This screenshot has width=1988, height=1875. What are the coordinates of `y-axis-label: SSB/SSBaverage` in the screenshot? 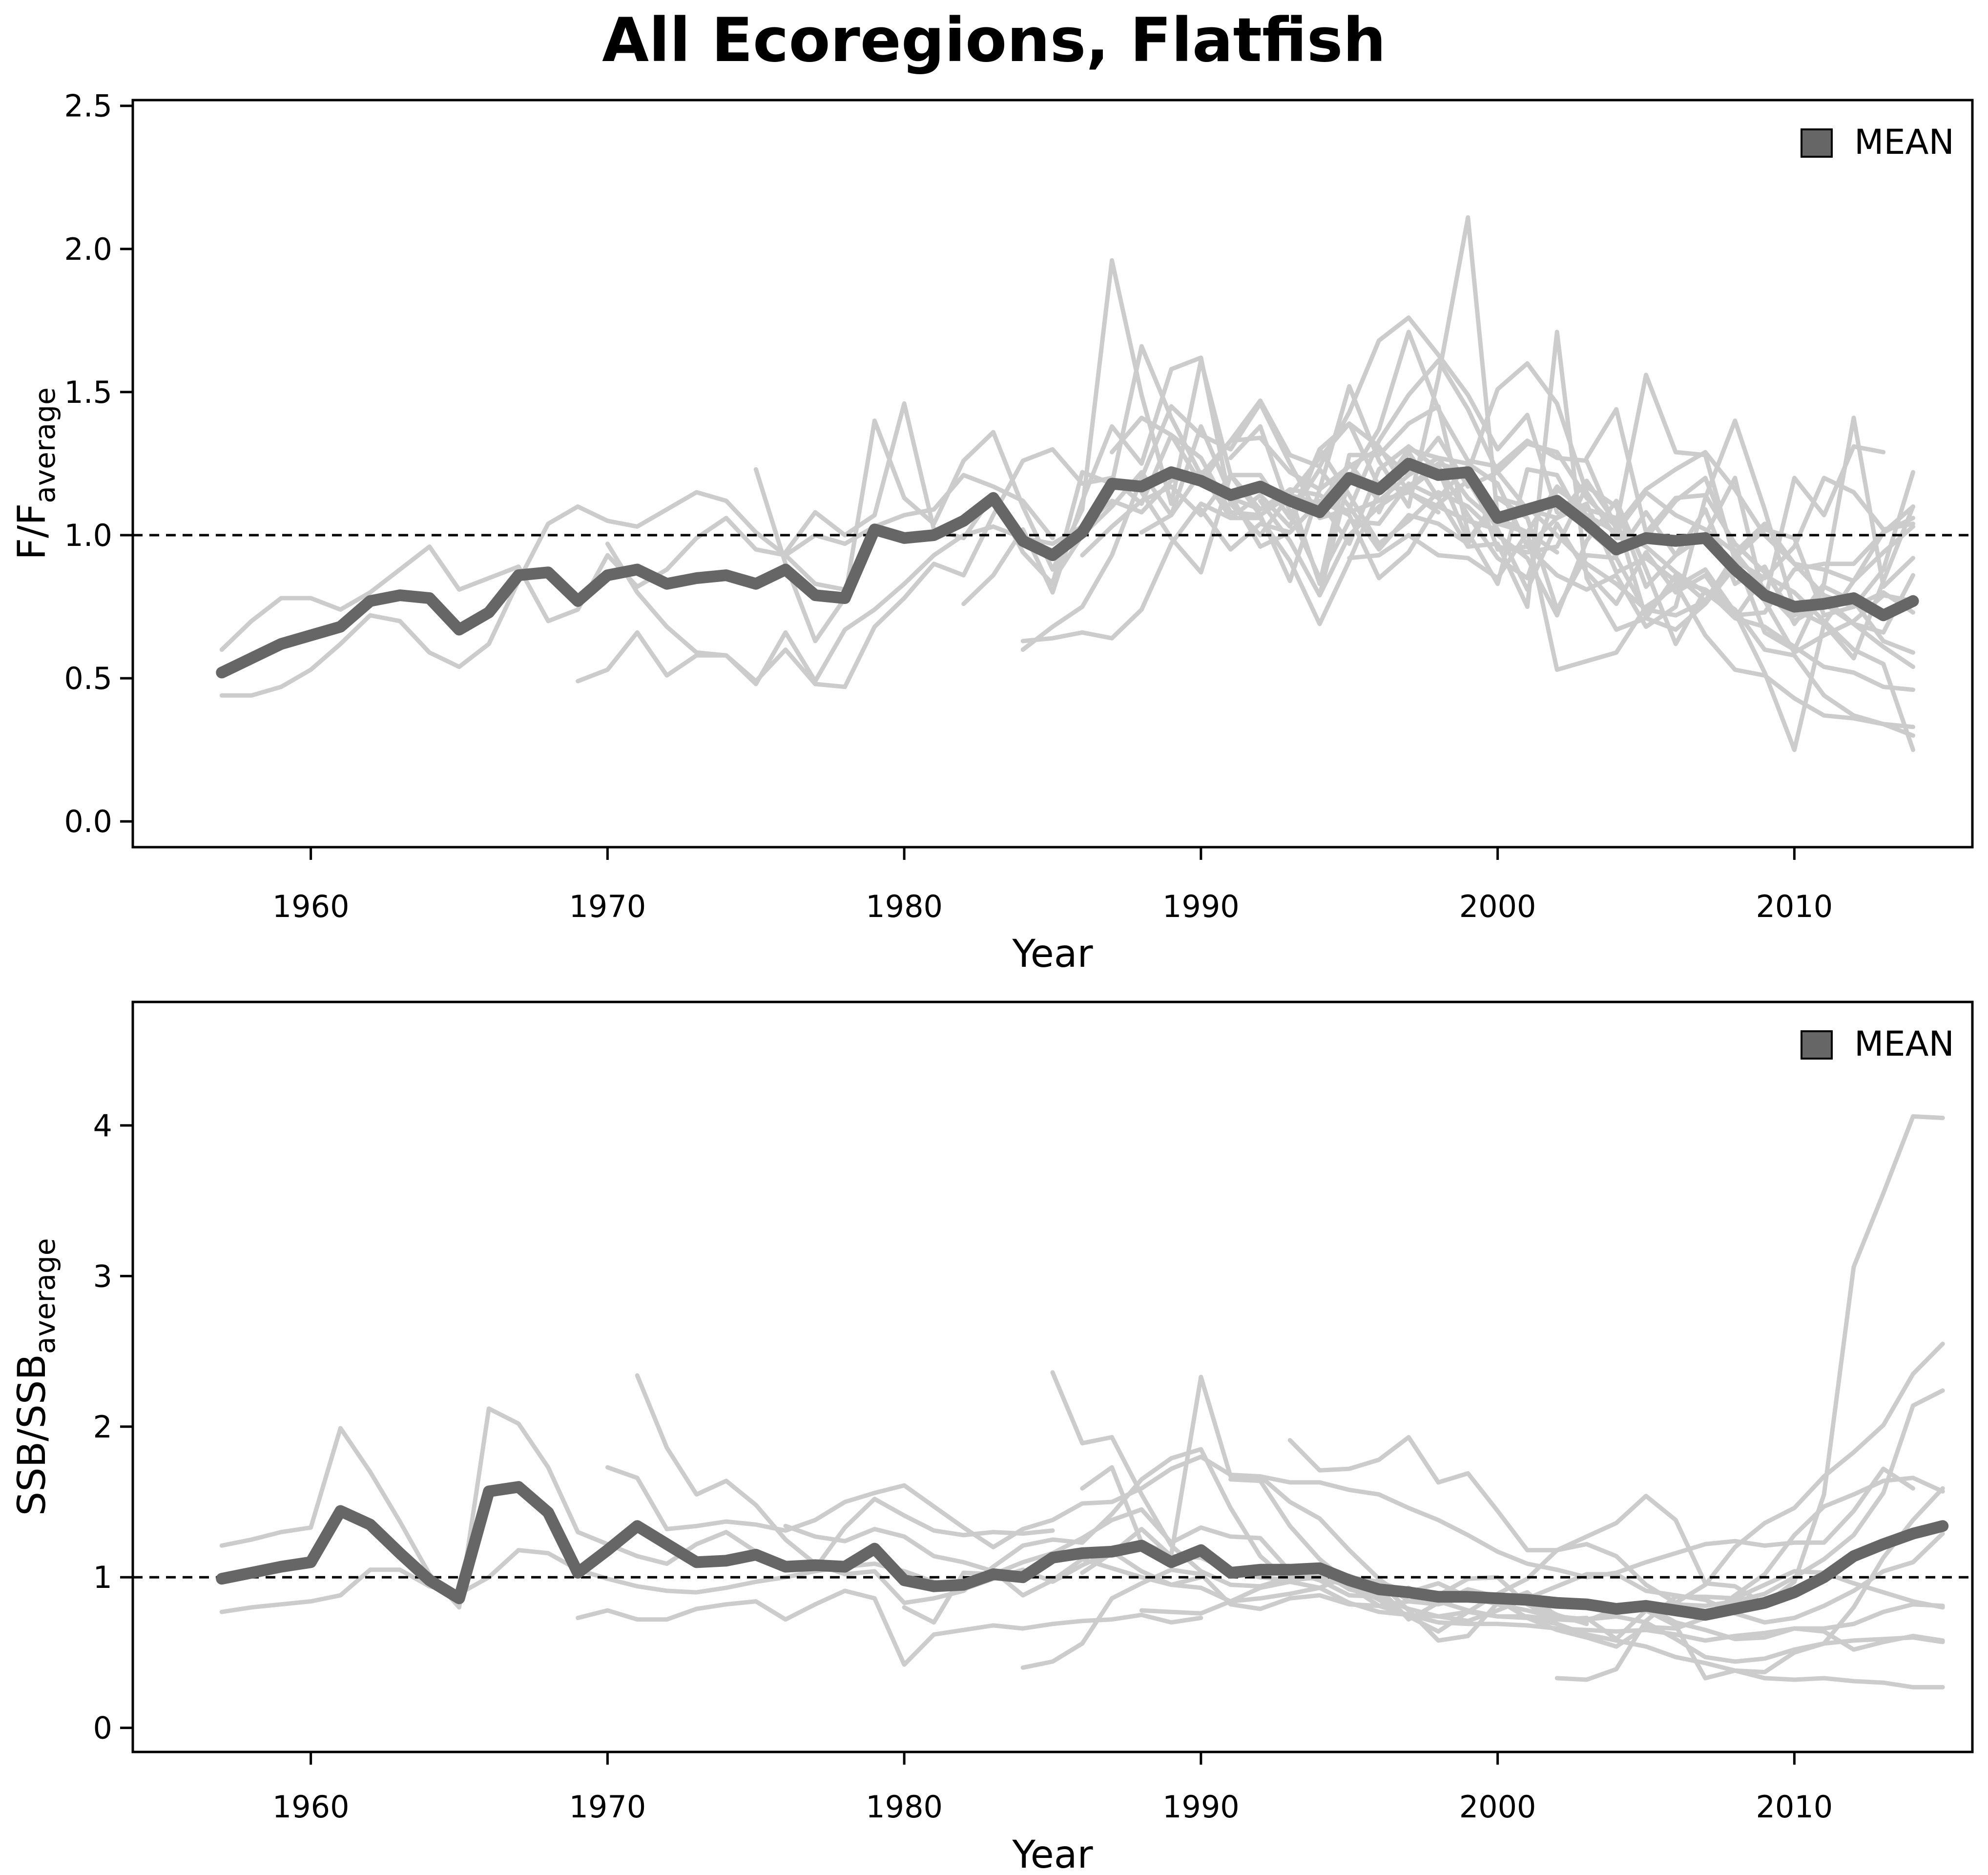 It's located at (36, 1377).